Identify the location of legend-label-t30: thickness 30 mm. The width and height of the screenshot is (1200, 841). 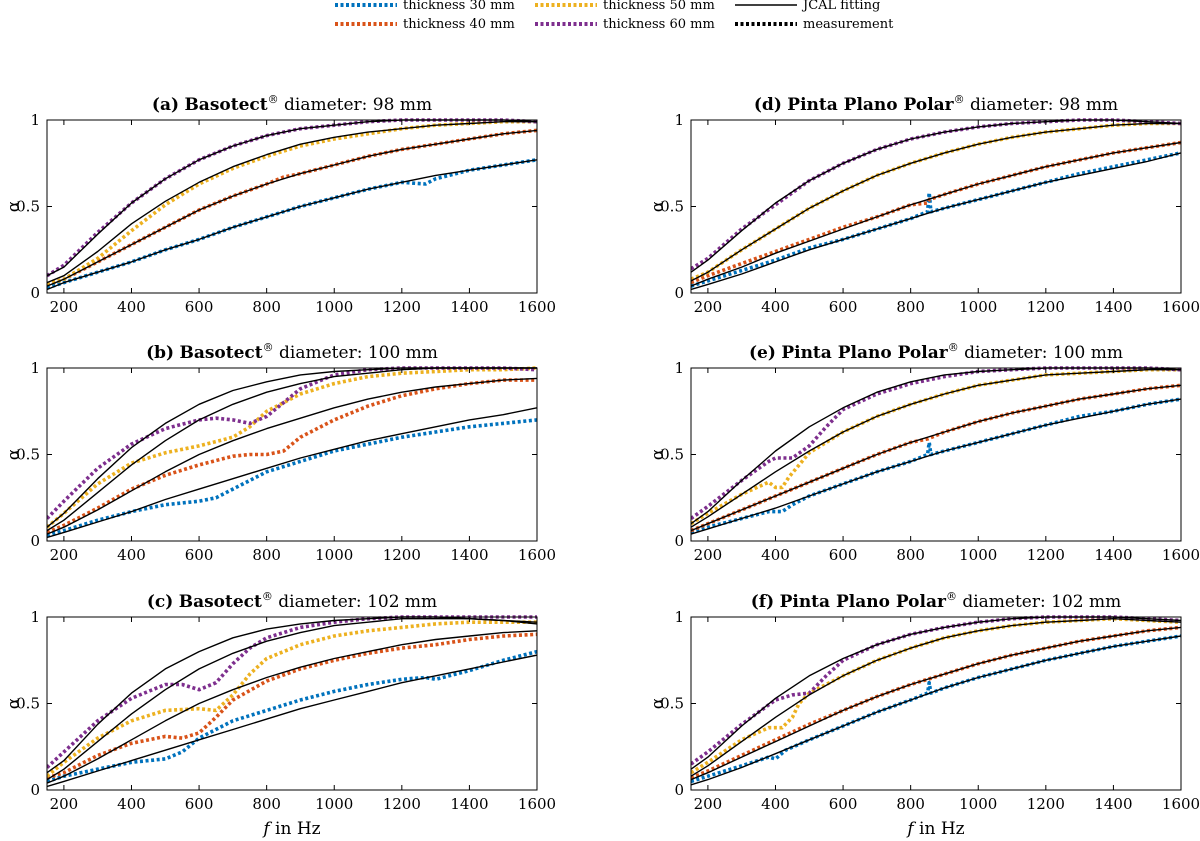
(459, 6).